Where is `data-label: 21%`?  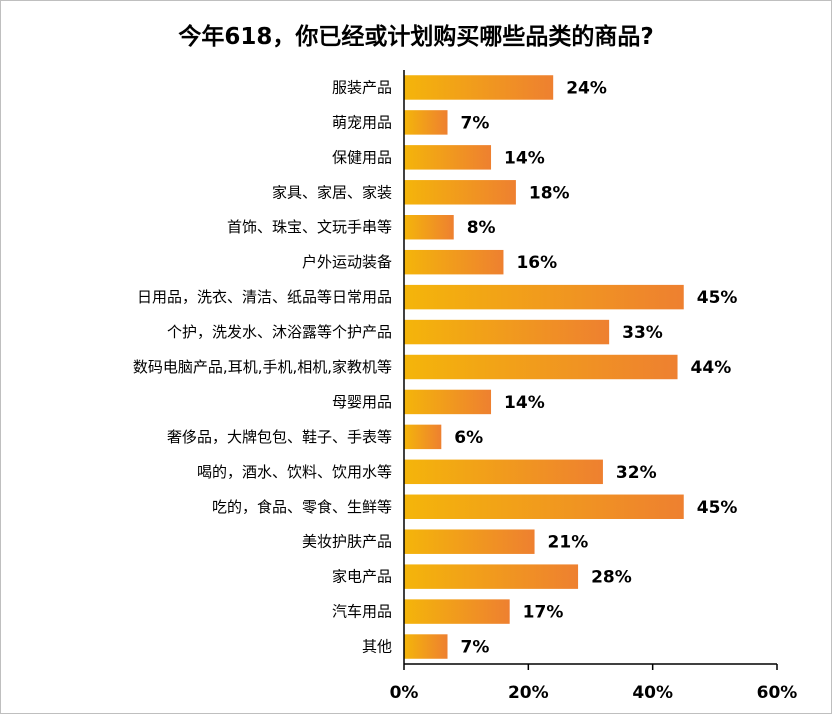
data-label: 21% is located at coordinates (568, 543).